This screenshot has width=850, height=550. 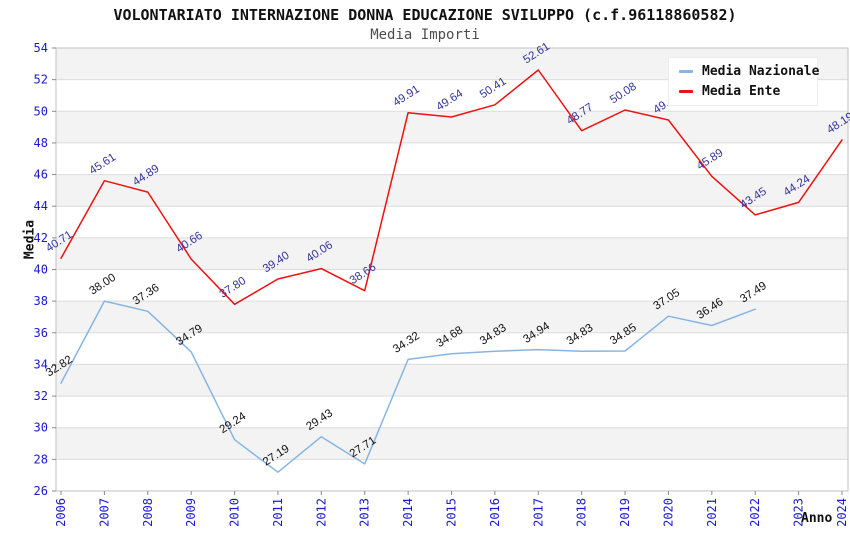 I want to click on legend-item-media-ente: Media Ente, so click(x=743, y=91).